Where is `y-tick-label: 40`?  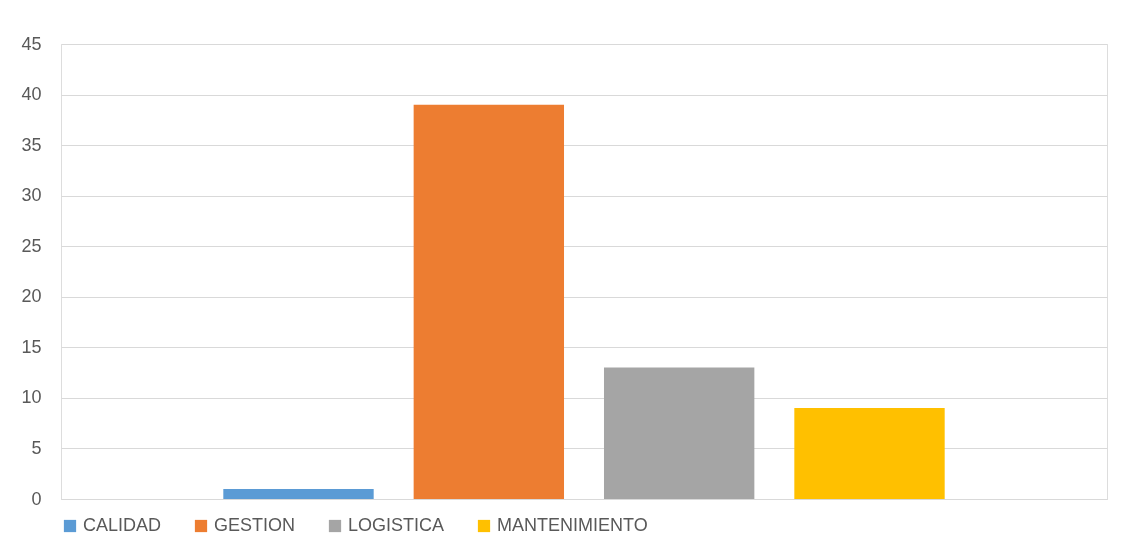 y-tick-label: 40 is located at coordinates (31, 94).